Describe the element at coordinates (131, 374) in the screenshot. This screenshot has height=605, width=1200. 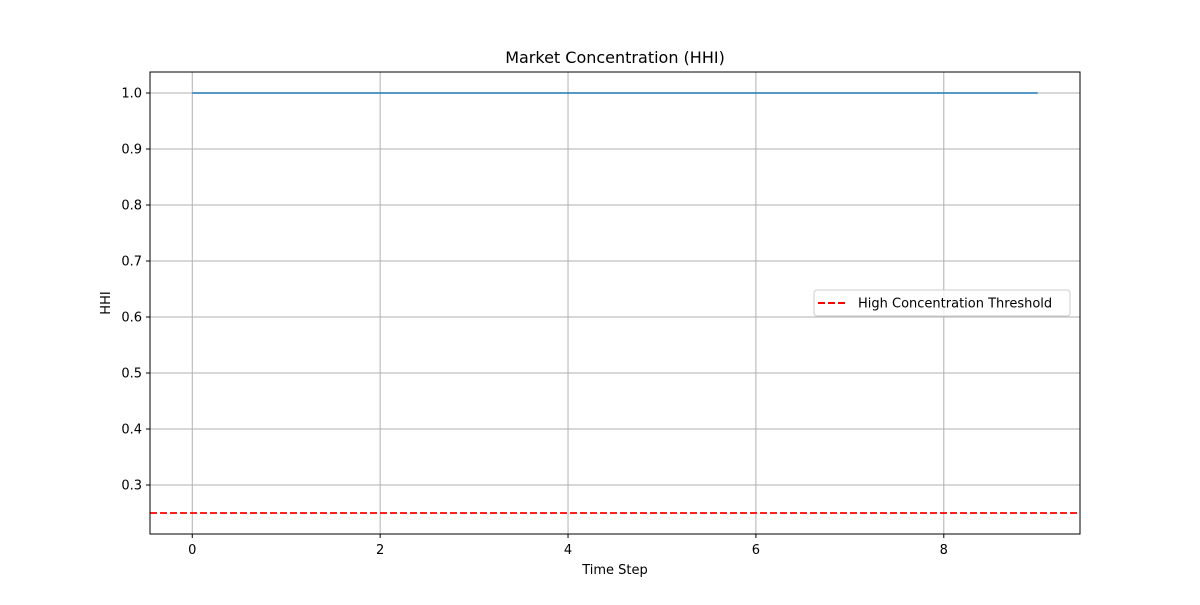
I see `y-tick-label: 0.5` at that location.